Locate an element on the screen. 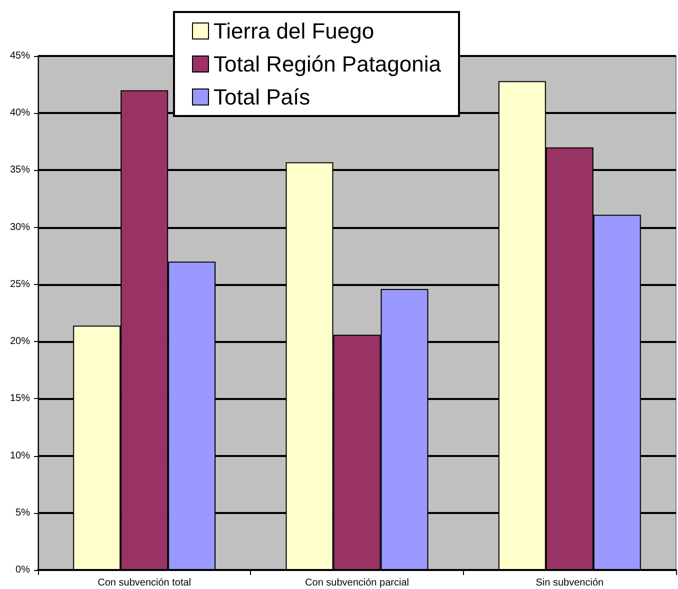 This screenshot has height=589, width=678. y-tick-label: 25% is located at coordinates (20, 284).